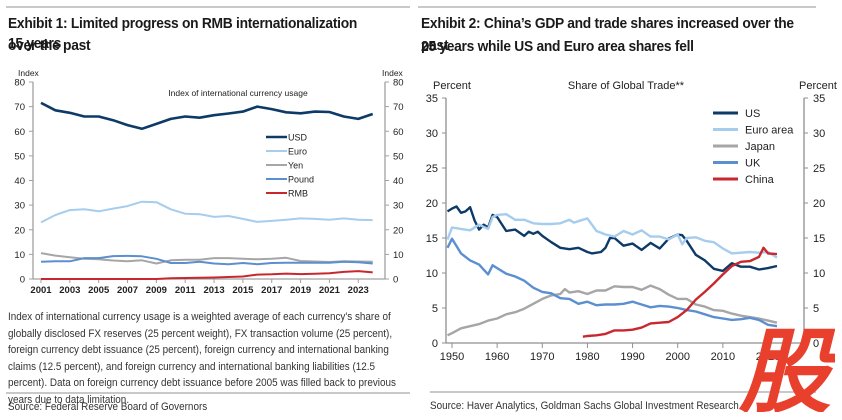 The height and width of the screenshot is (420, 842). What do you see at coordinates (542, 357) in the screenshot?
I see `x-tick-label: 1970` at bounding box center [542, 357].